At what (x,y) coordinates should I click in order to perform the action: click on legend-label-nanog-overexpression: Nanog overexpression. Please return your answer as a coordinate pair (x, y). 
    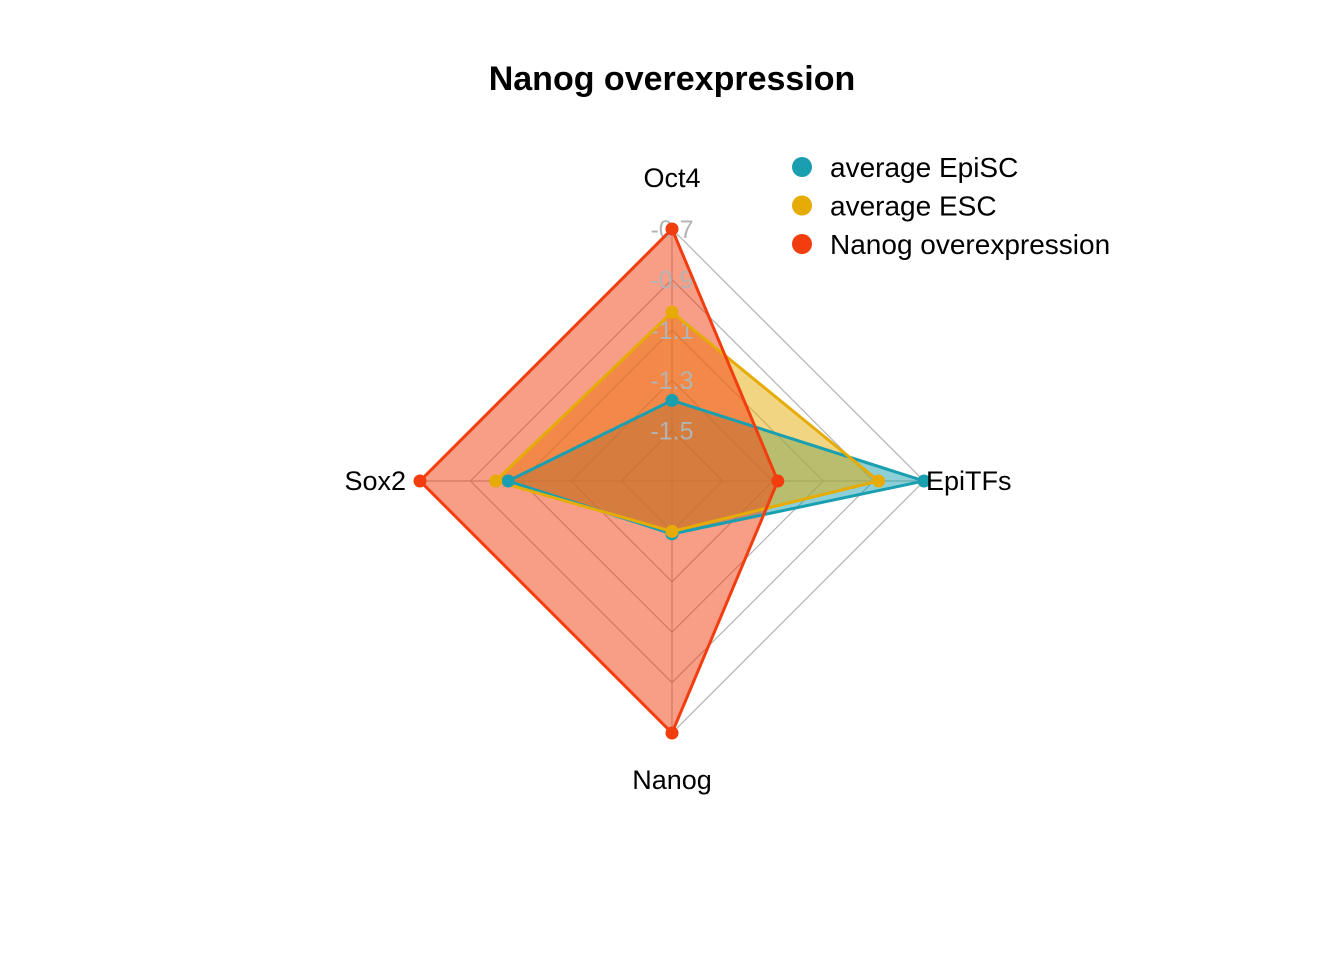
    Looking at the image, I should click on (970, 244).